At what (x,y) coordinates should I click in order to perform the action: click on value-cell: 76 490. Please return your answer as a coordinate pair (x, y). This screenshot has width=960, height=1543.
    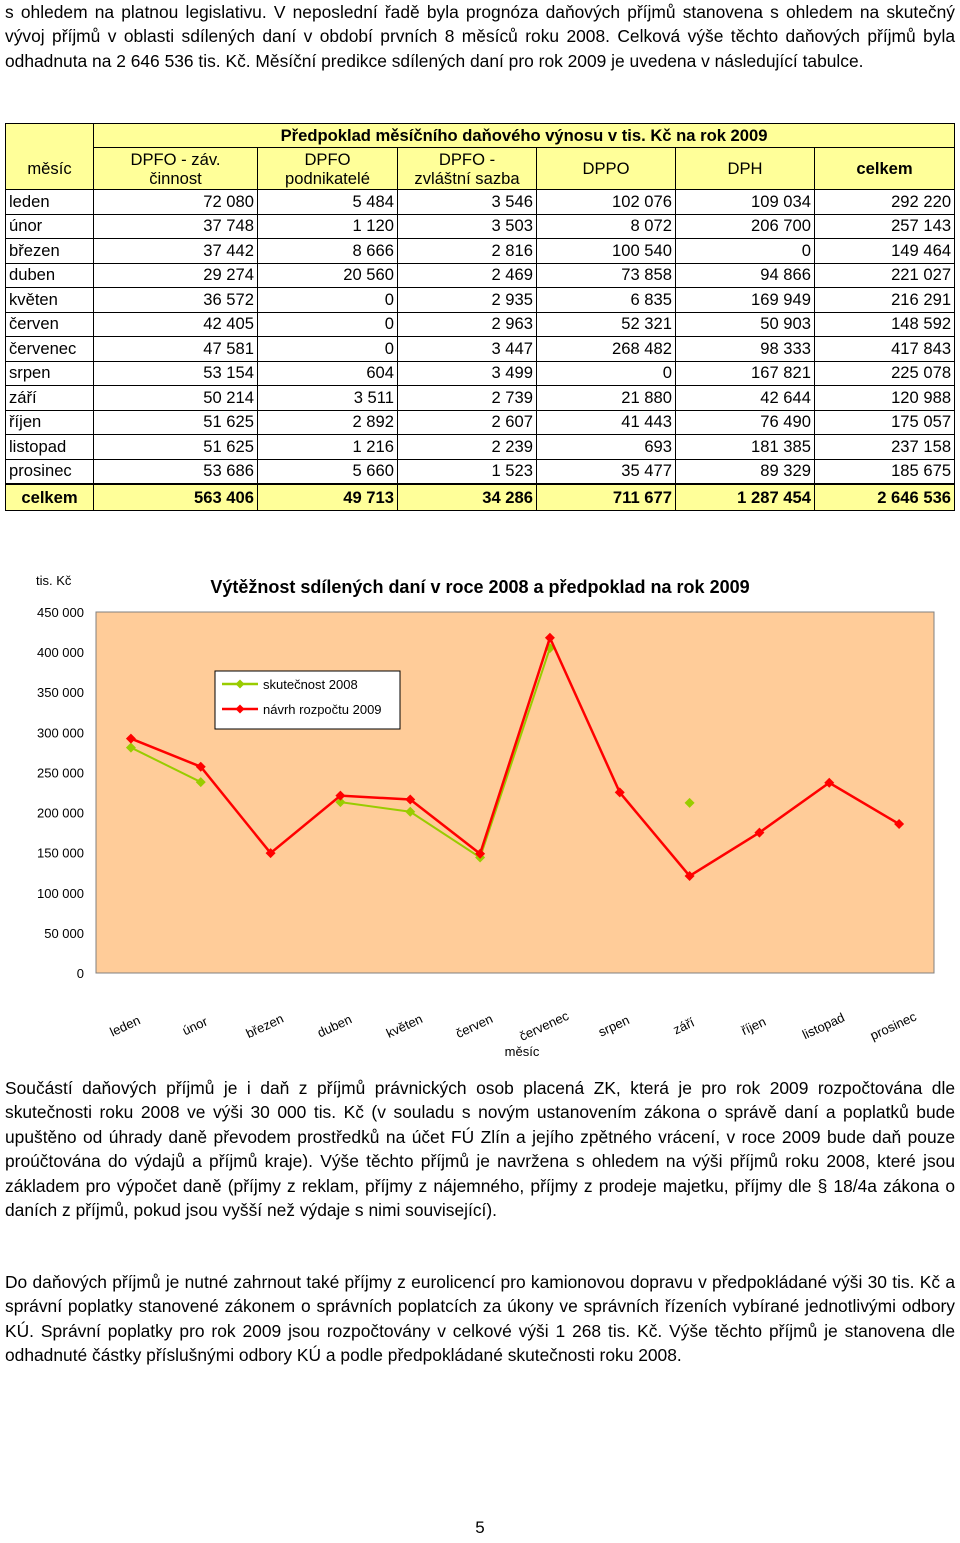
    Looking at the image, I should click on (745, 422).